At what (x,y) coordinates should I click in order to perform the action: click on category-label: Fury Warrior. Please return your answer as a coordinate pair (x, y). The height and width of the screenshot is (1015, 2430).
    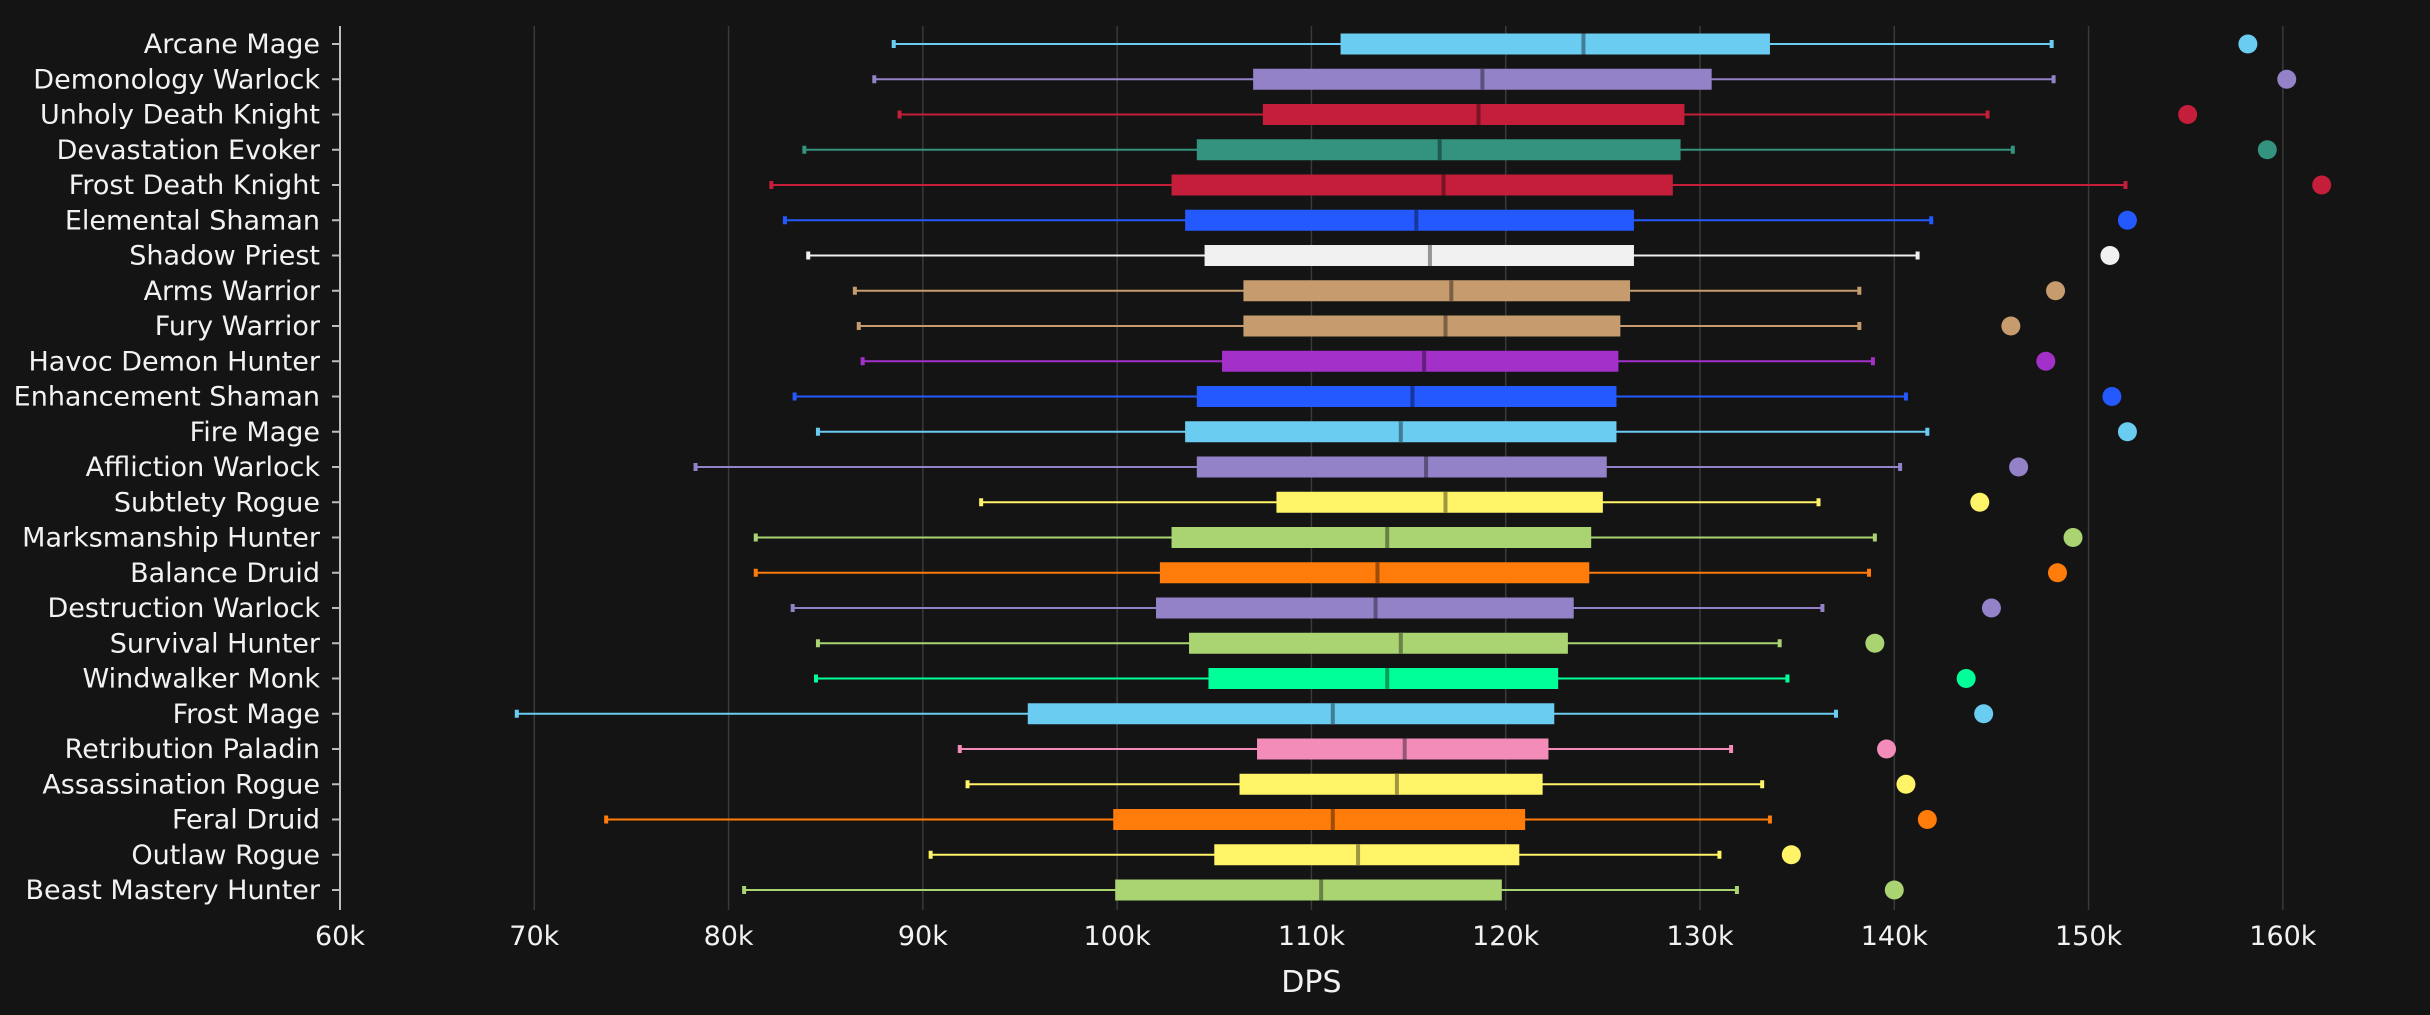
    Looking at the image, I should click on (238, 326).